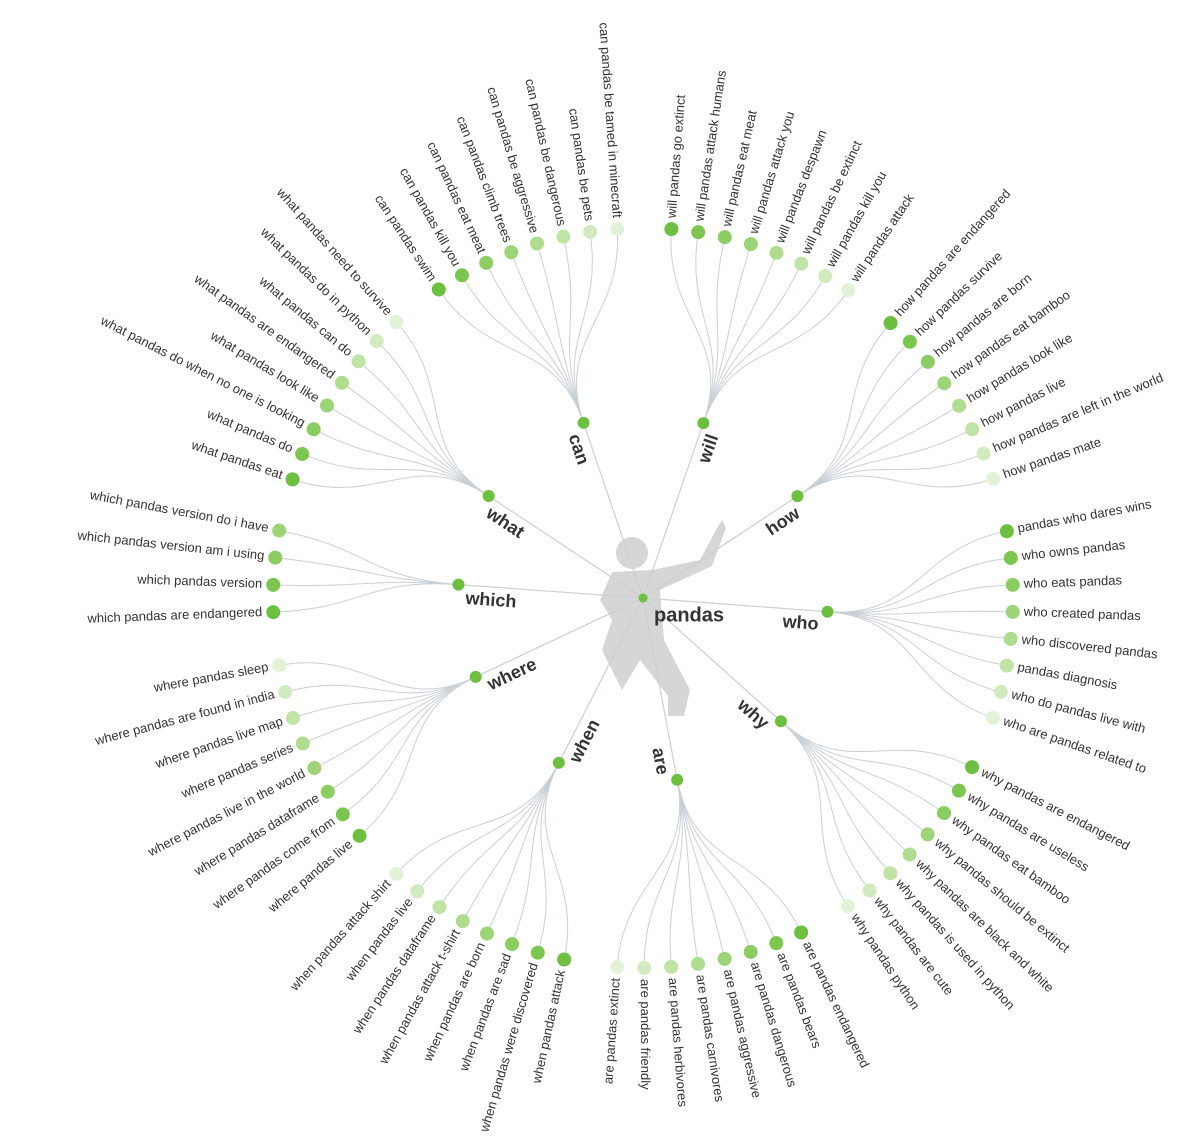  Describe the element at coordinates (199, 580) in the screenshot. I see `leaf-label: which pandas version` at that location.